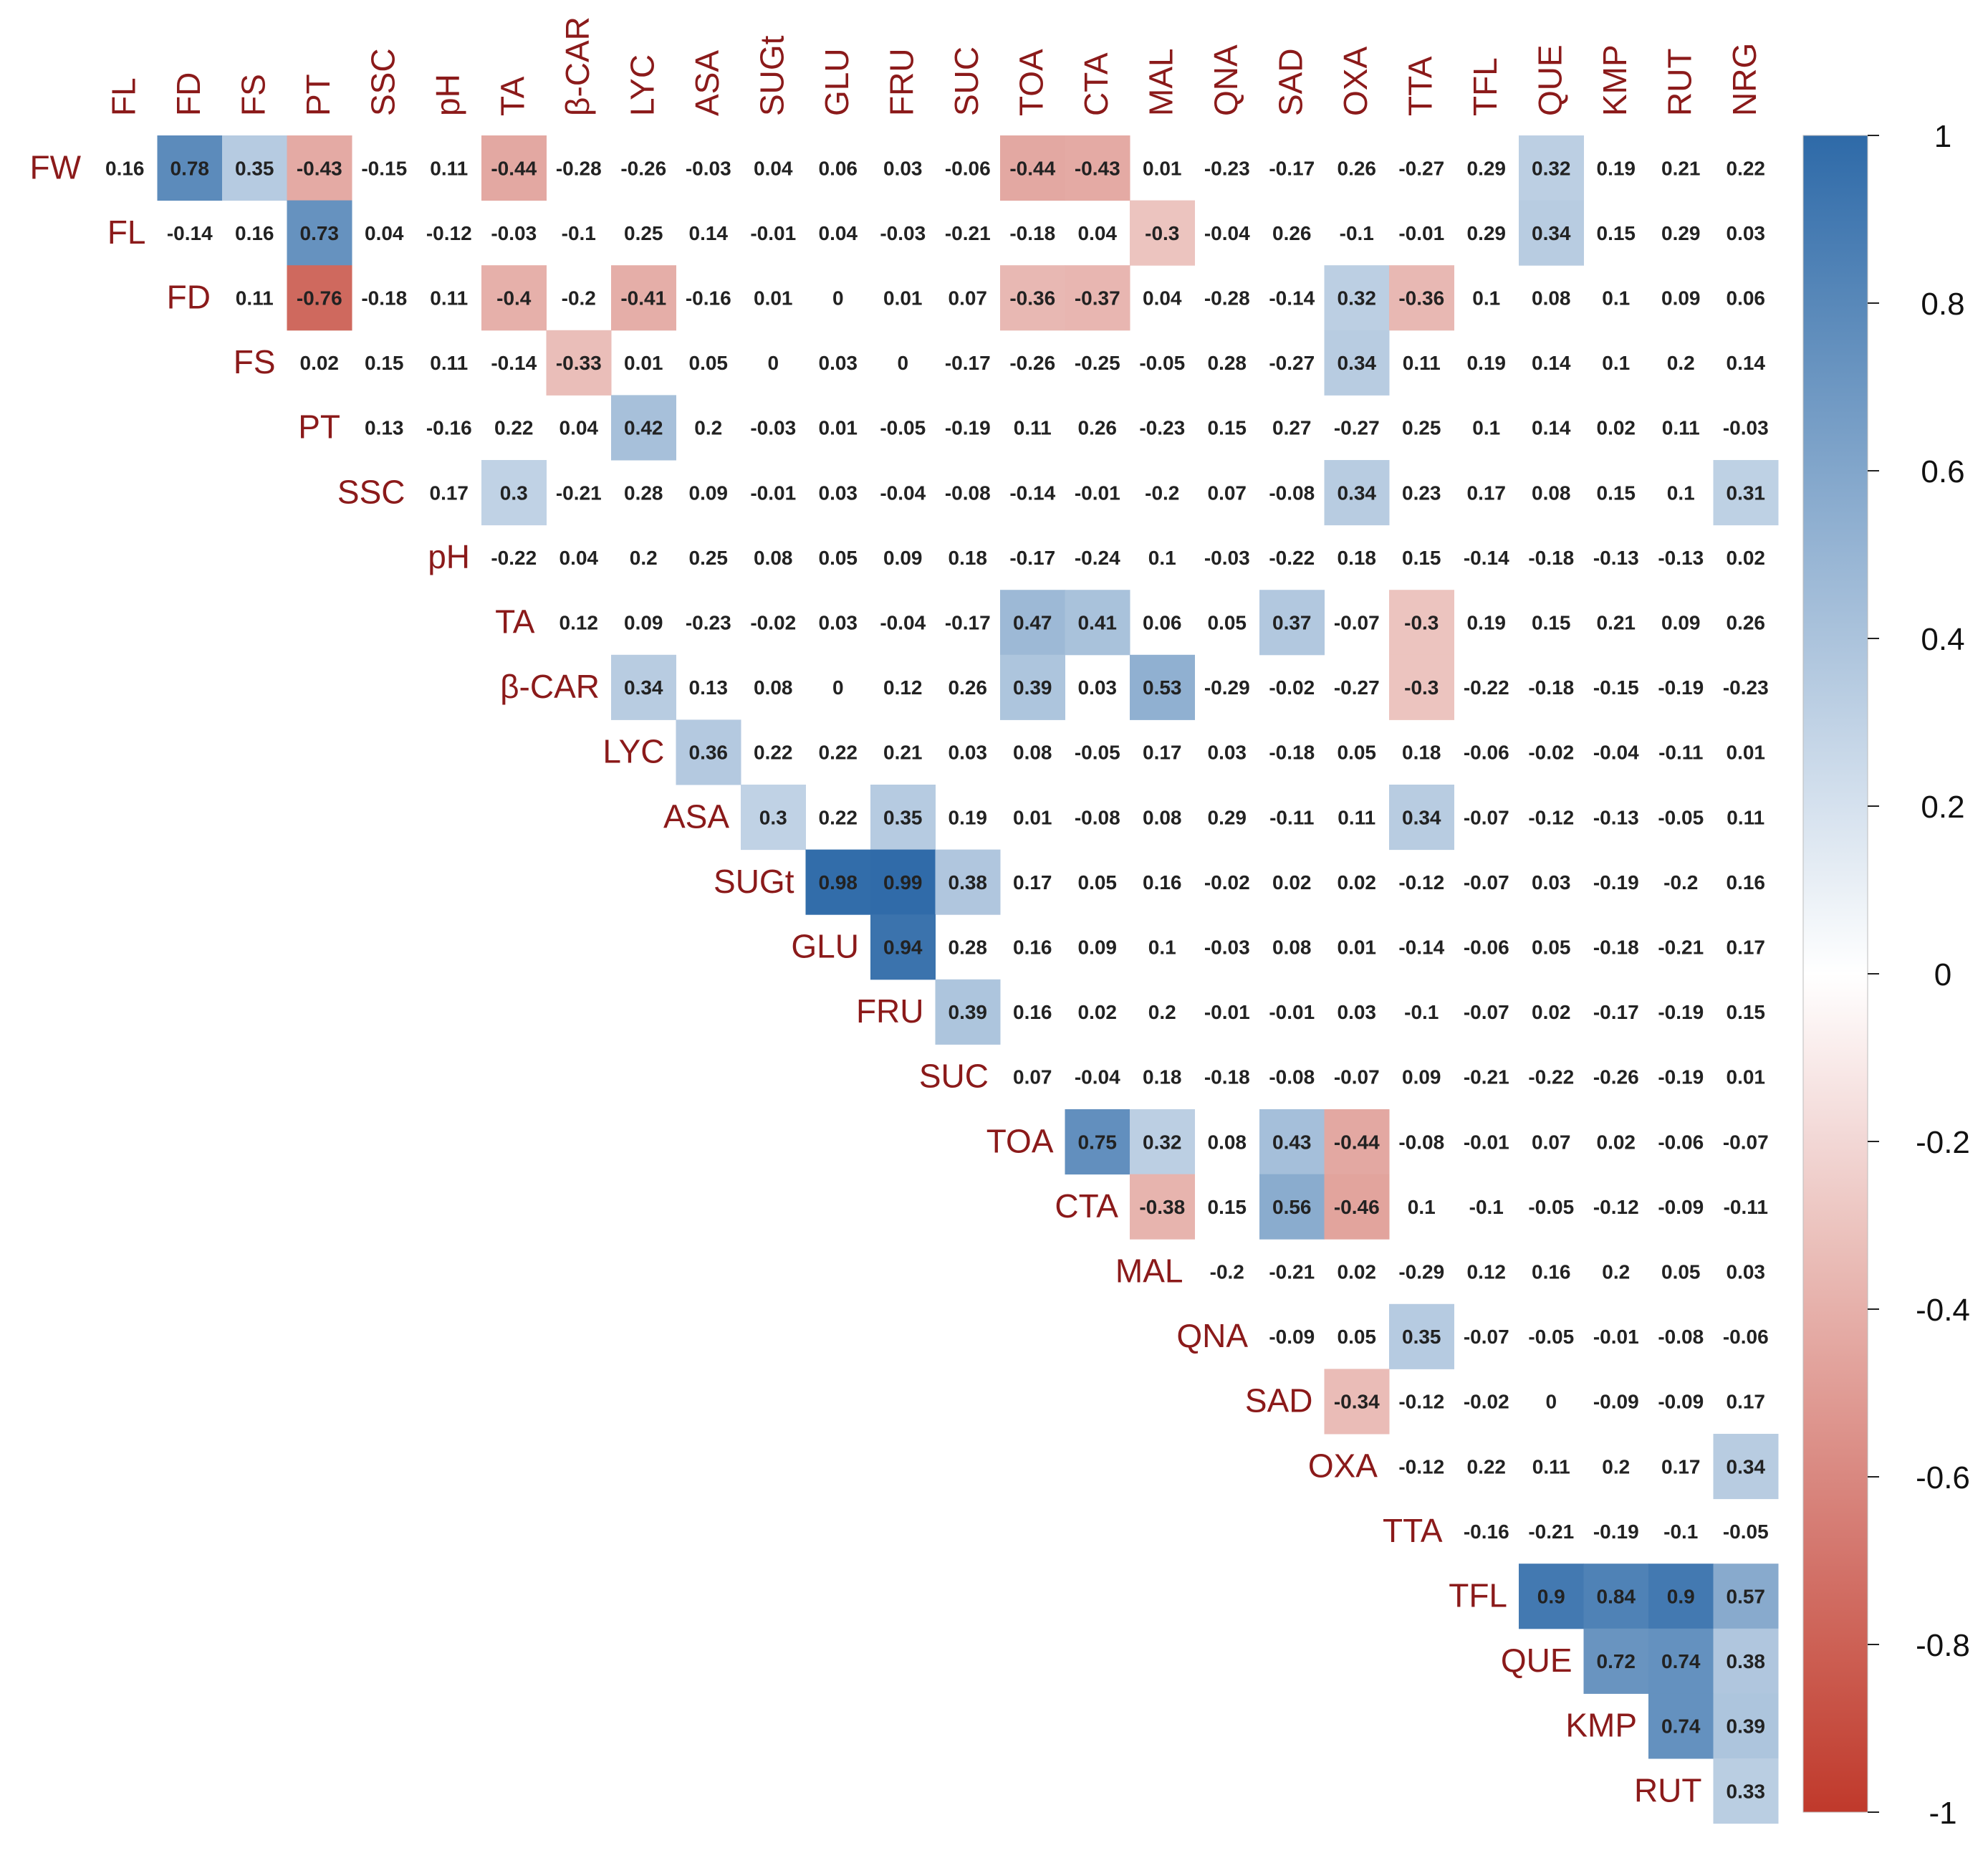 Image resolution: width=1988 pixels, height=1853 pixels. I want to click on cell-value: -0.26, so click(643, 168).